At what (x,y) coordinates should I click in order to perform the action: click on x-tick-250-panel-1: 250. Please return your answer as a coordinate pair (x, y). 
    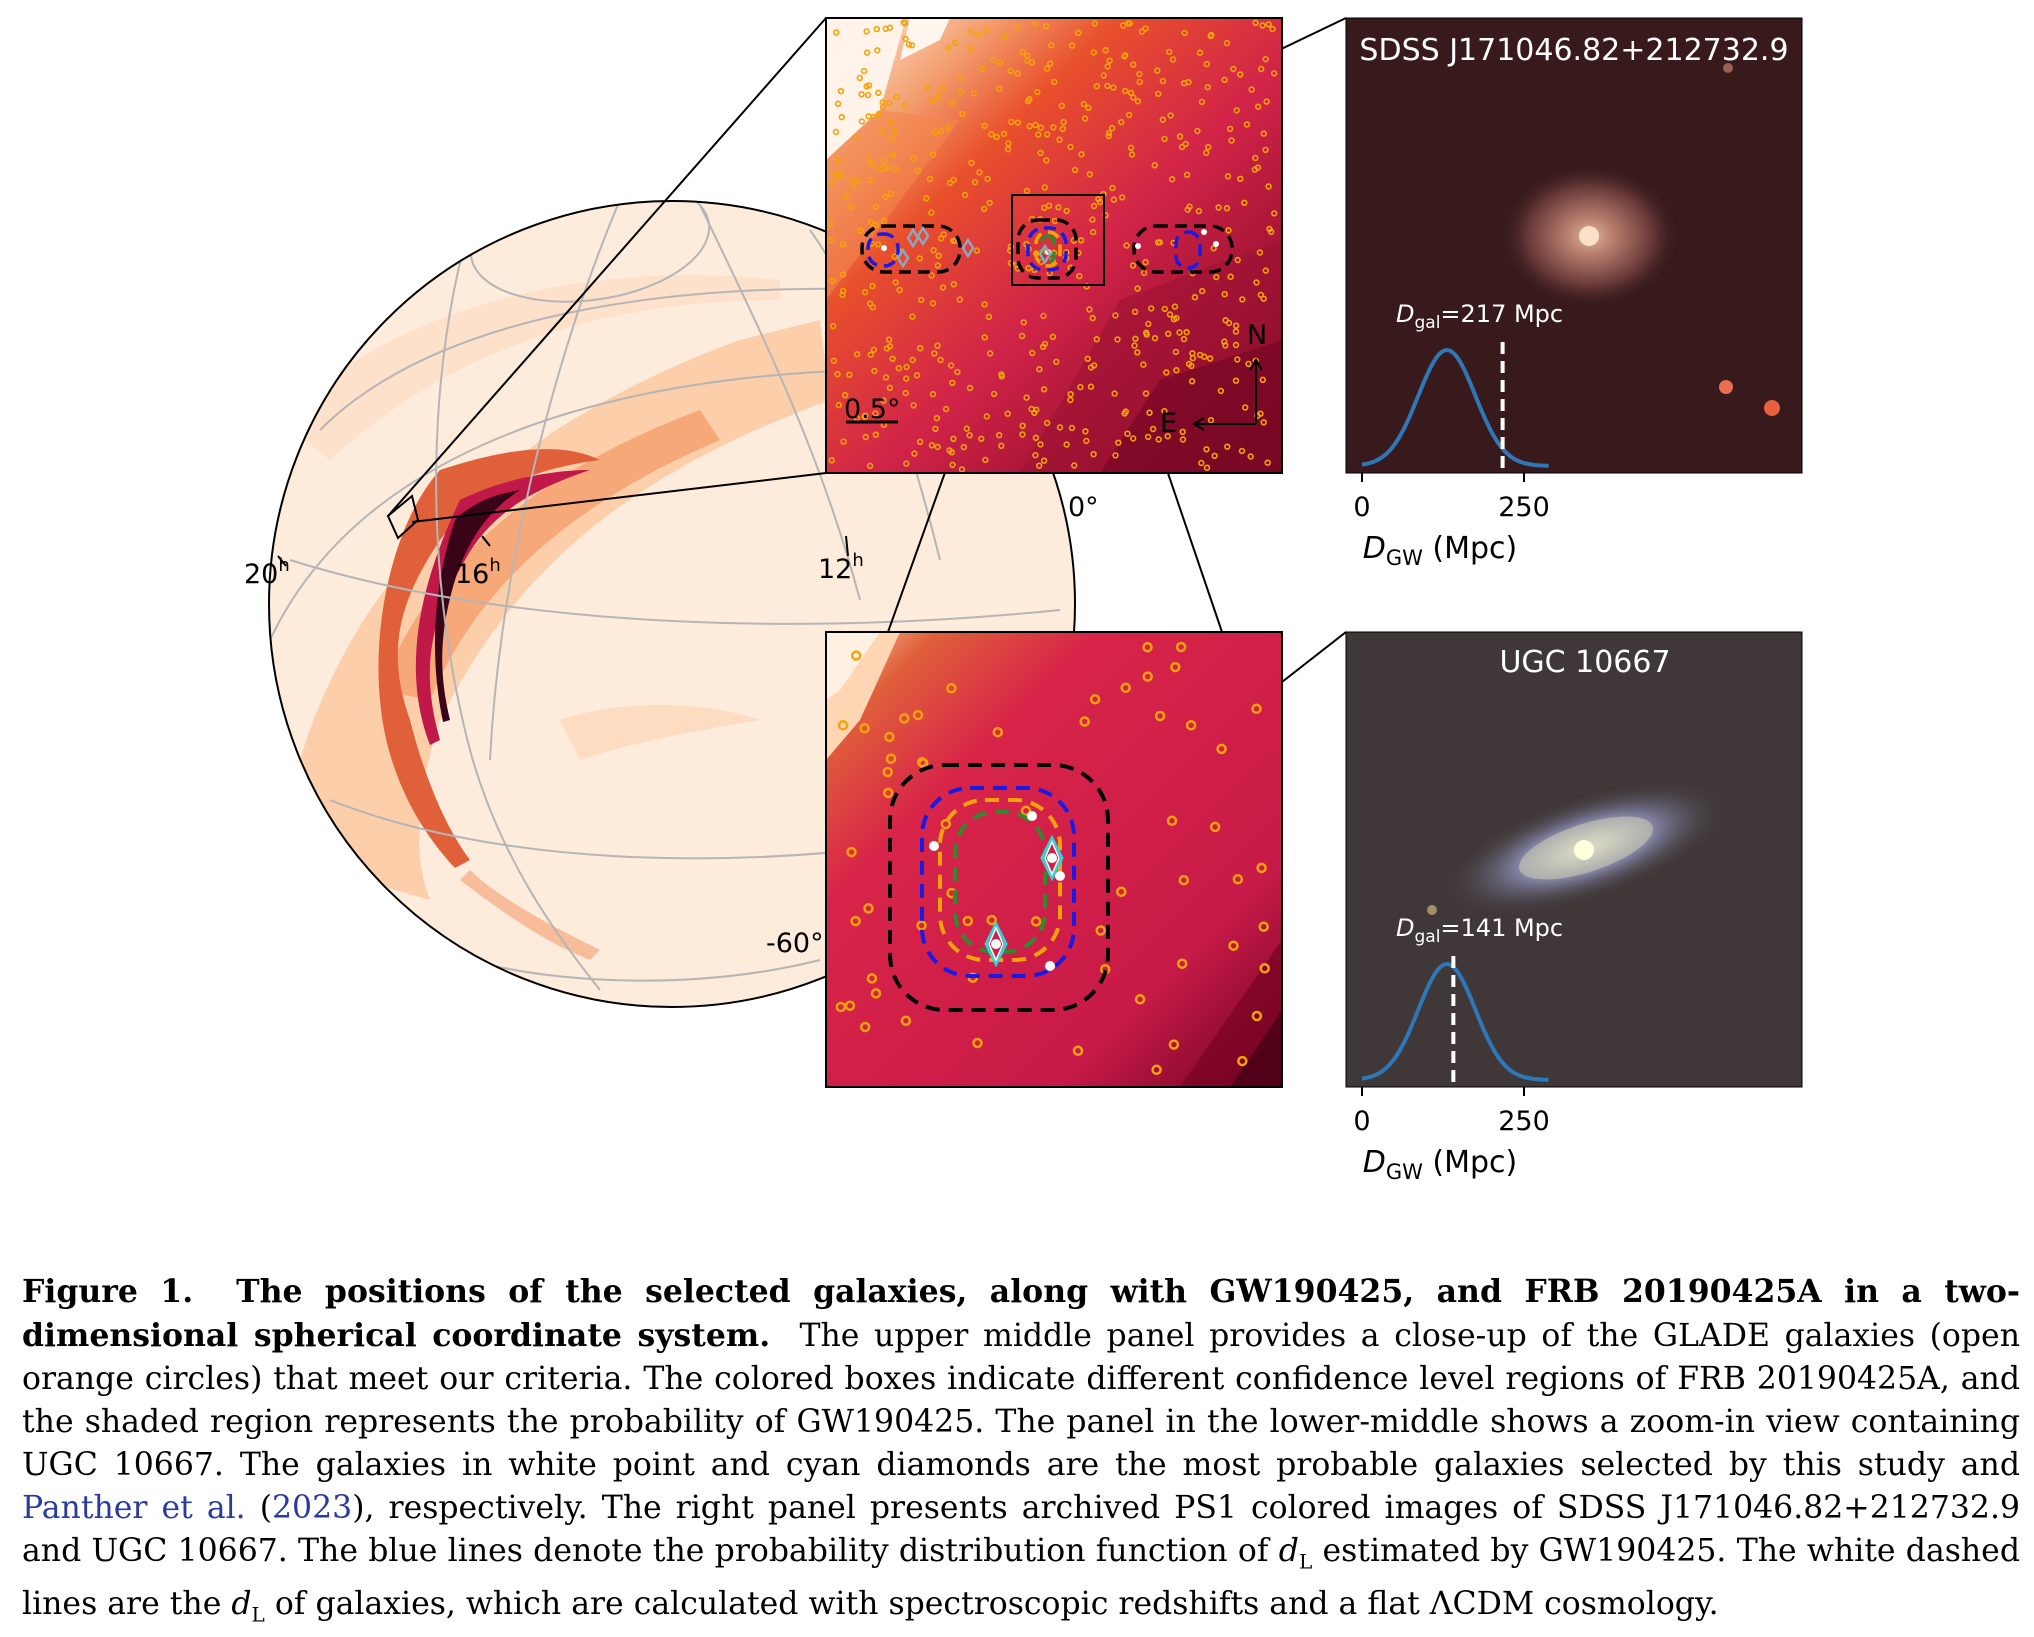
    Looking at the image, I should click on (1524, 507).